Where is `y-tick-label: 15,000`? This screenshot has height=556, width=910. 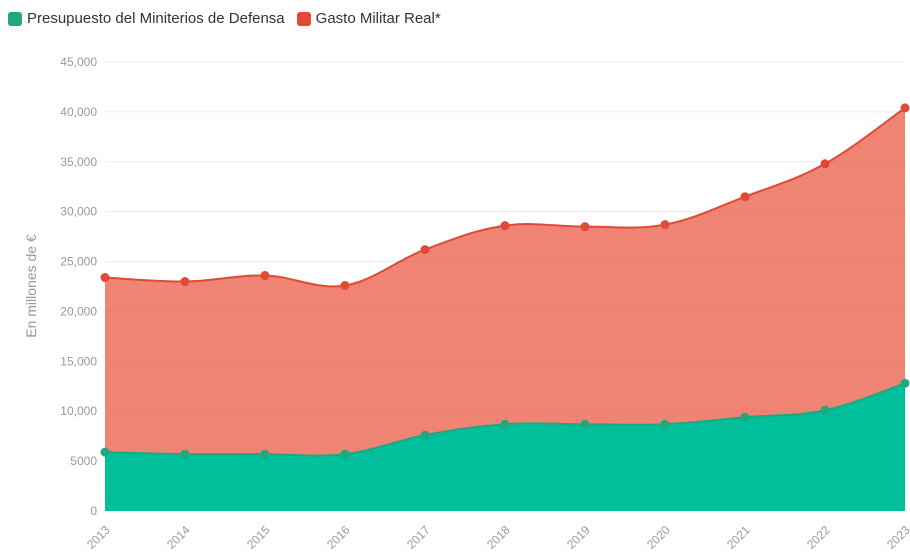 y-tick-label: 15,000 is located at coordinates (78, 361).